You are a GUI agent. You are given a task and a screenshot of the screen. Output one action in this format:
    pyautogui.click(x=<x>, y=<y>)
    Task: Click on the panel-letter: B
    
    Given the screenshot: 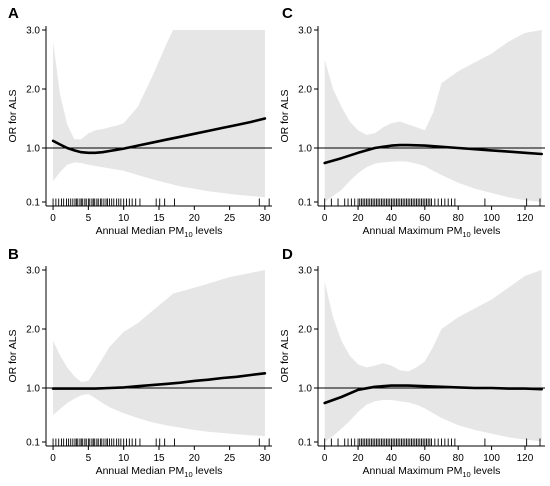 What is the action you would take?
    pyautogui.click(x=13, y=254)
    